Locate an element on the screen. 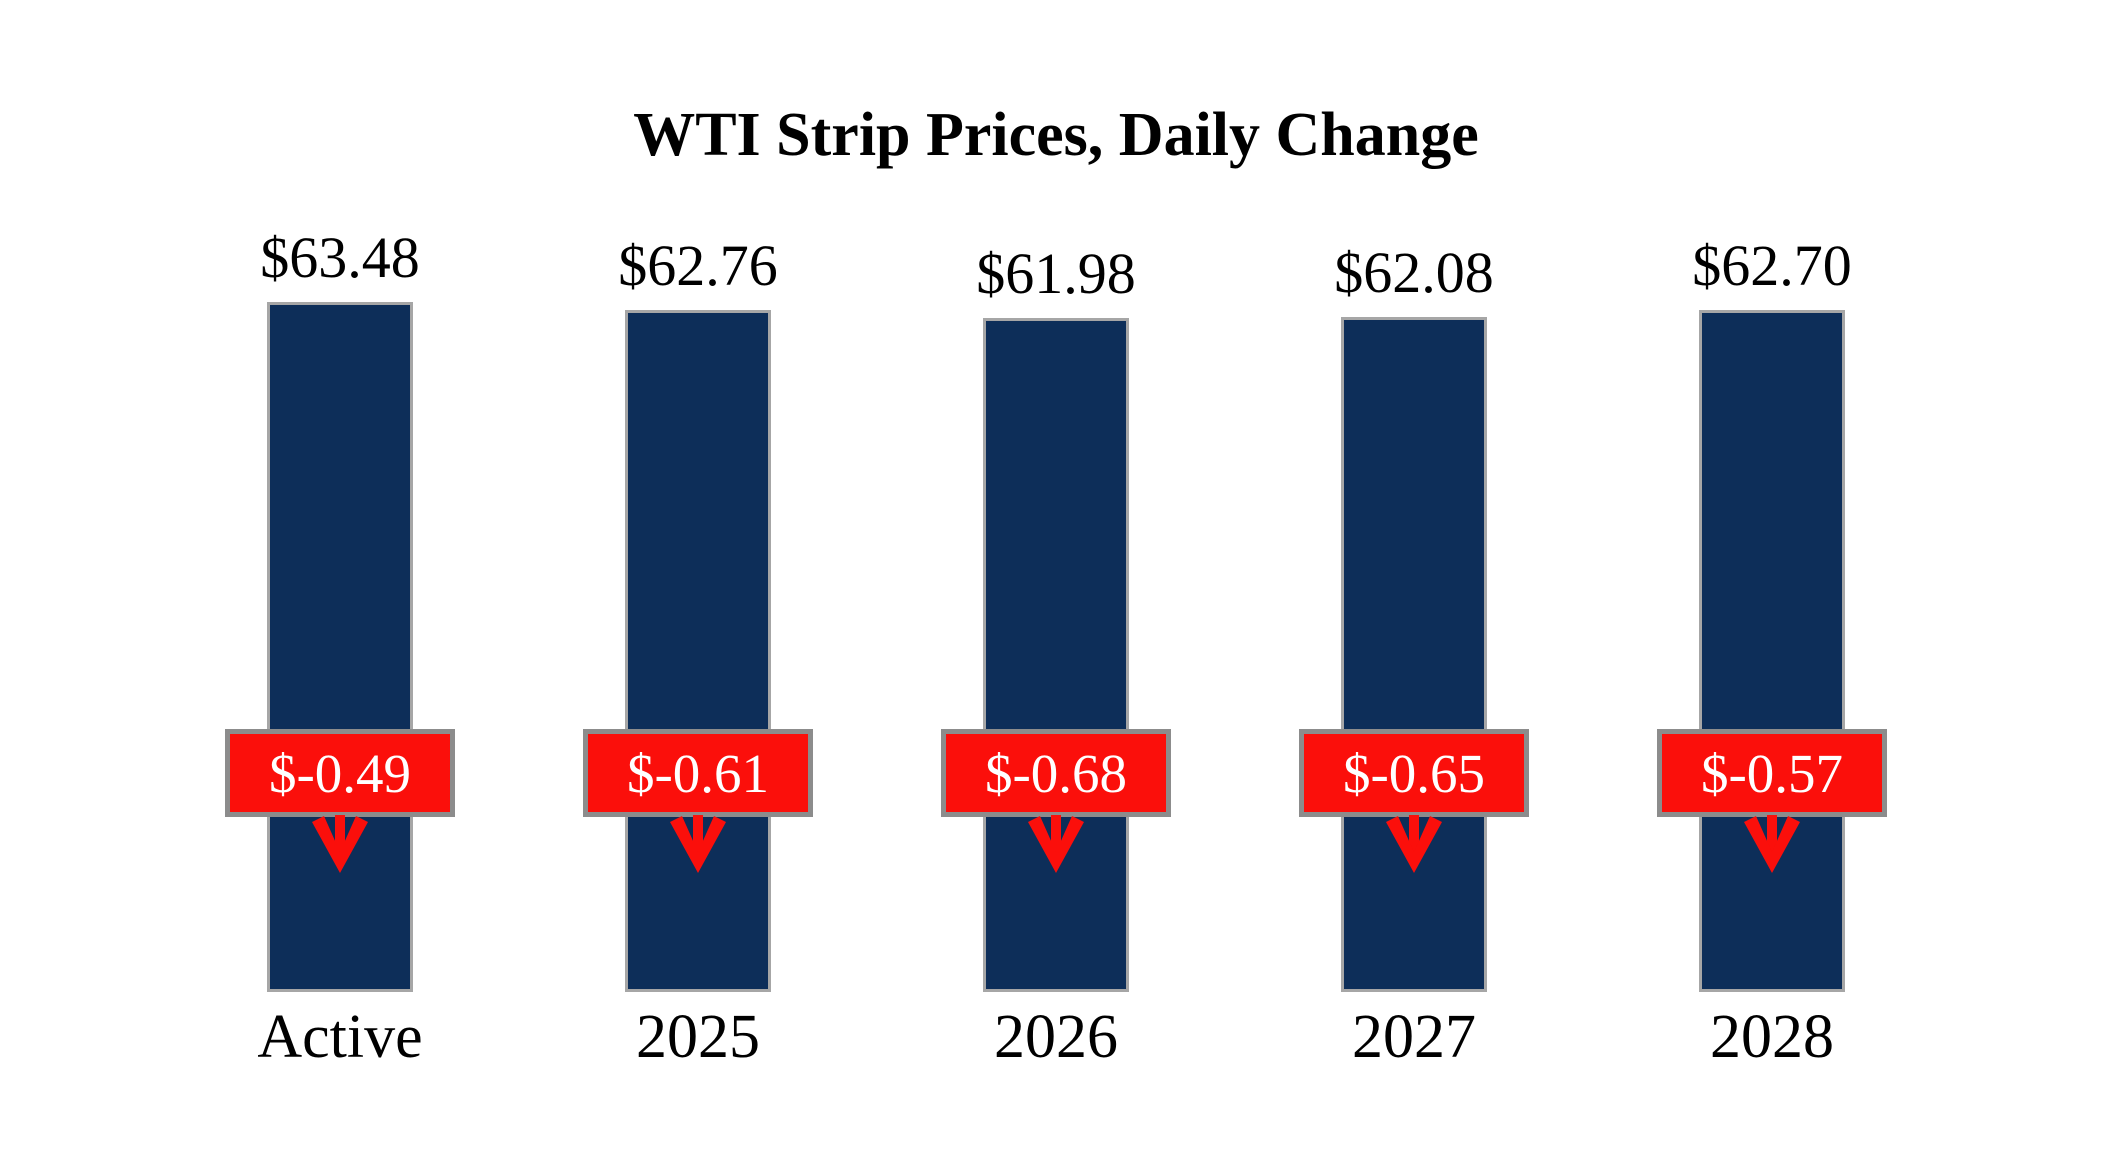  bar-group-active: $63.48 $-0.49 Active is located at coordinates (340, 576).